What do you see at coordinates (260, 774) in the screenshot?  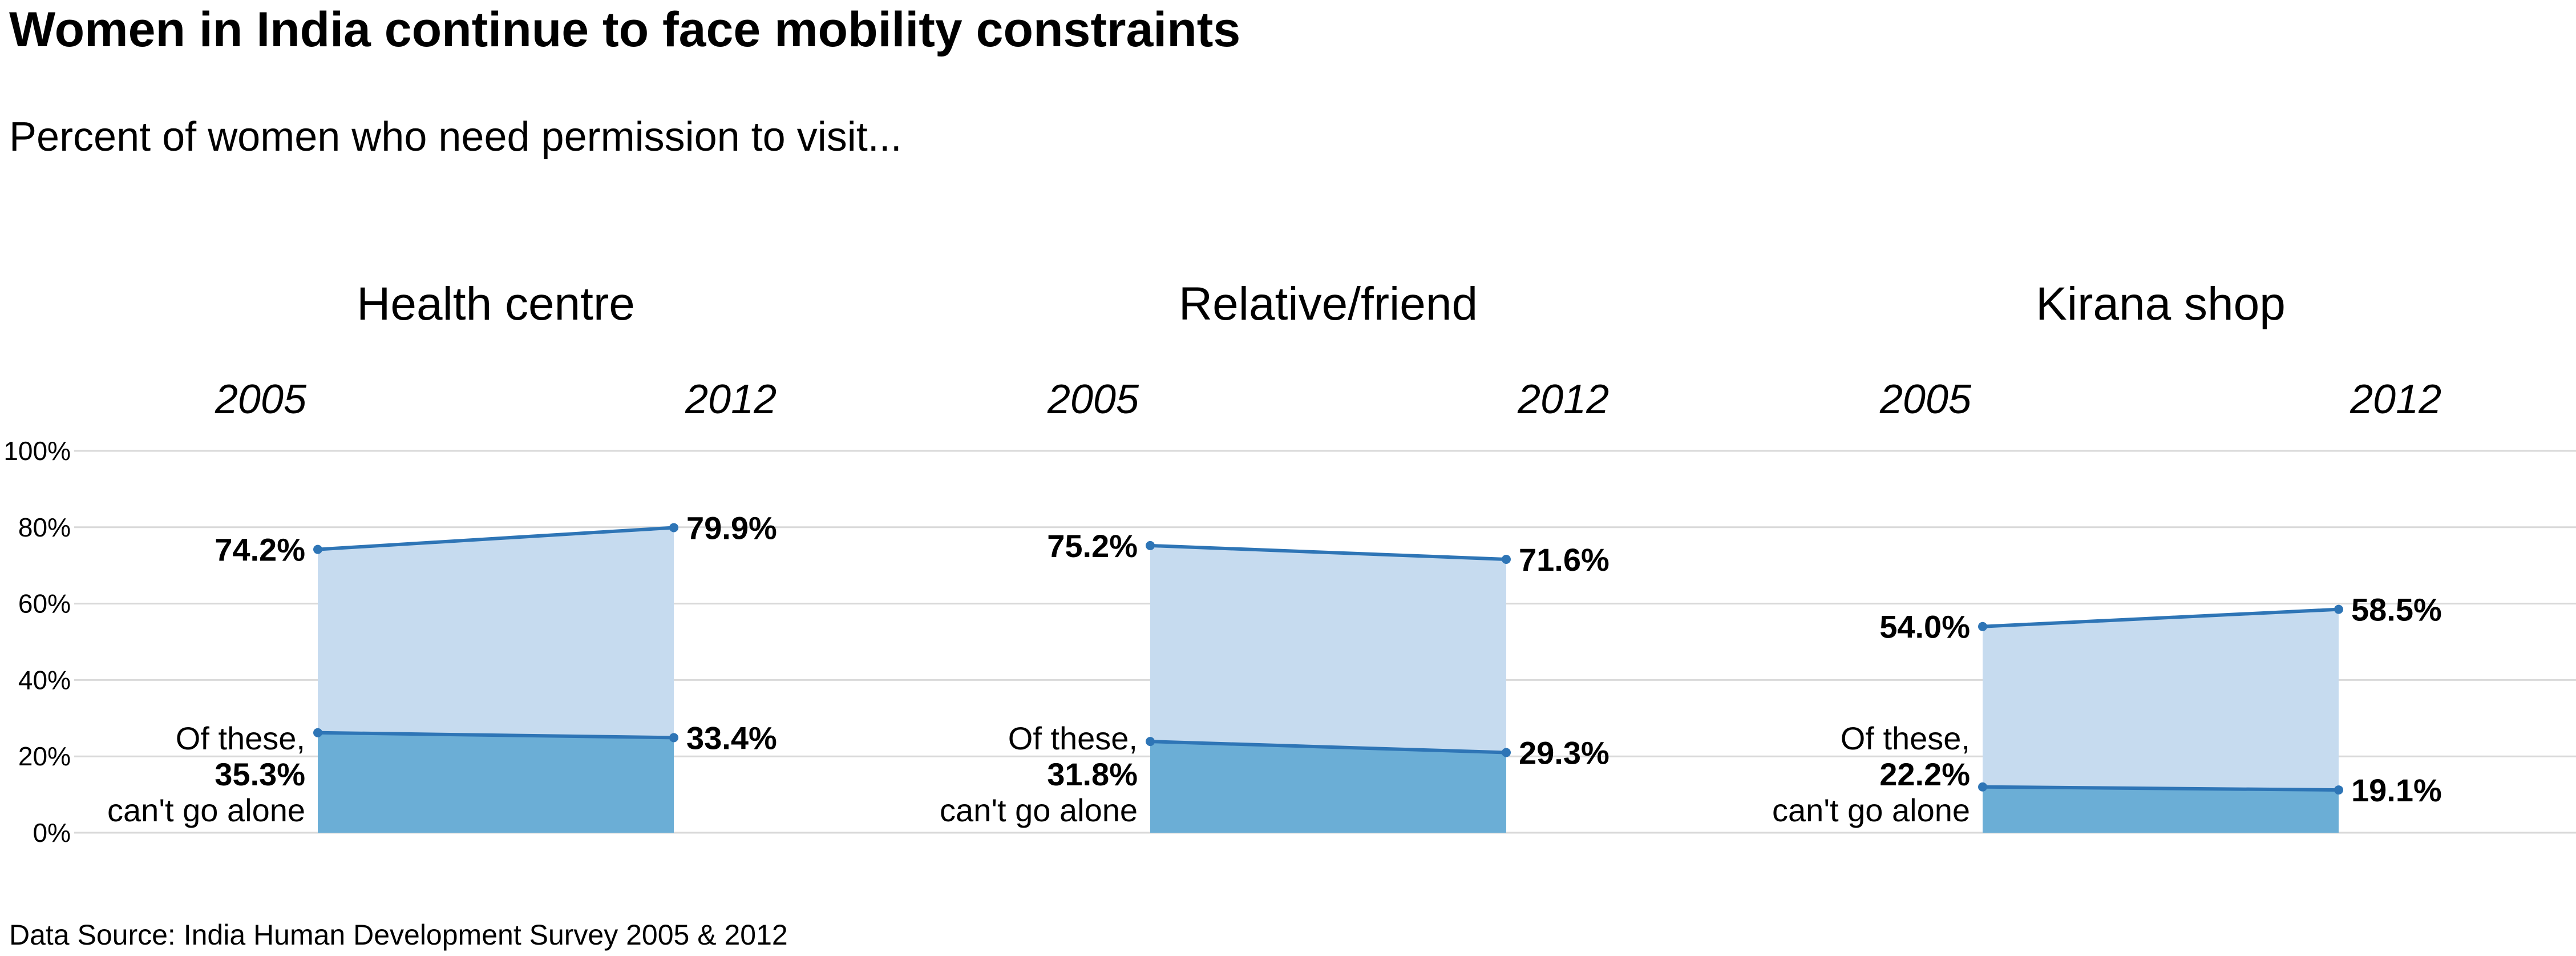 I see `cant-go-alone-share: 35.3%` at bounding box center [260, 774].